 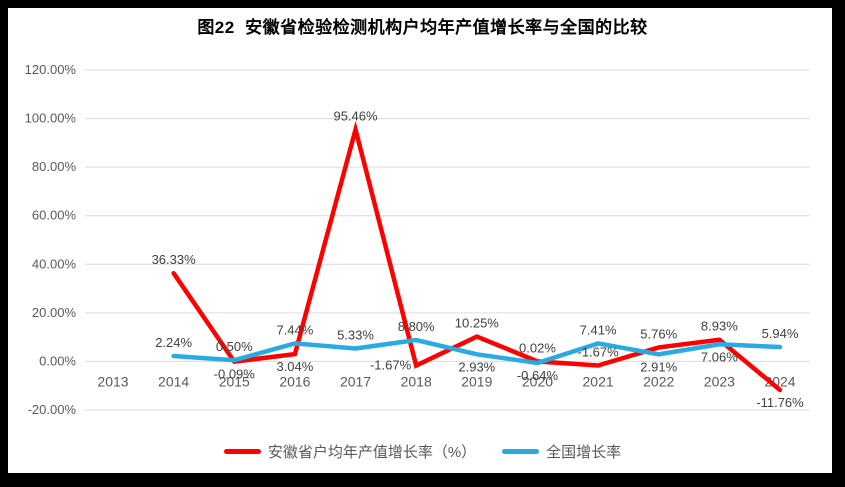 I want to click on x-axis-label: 2020, so click(x=537, y=381).